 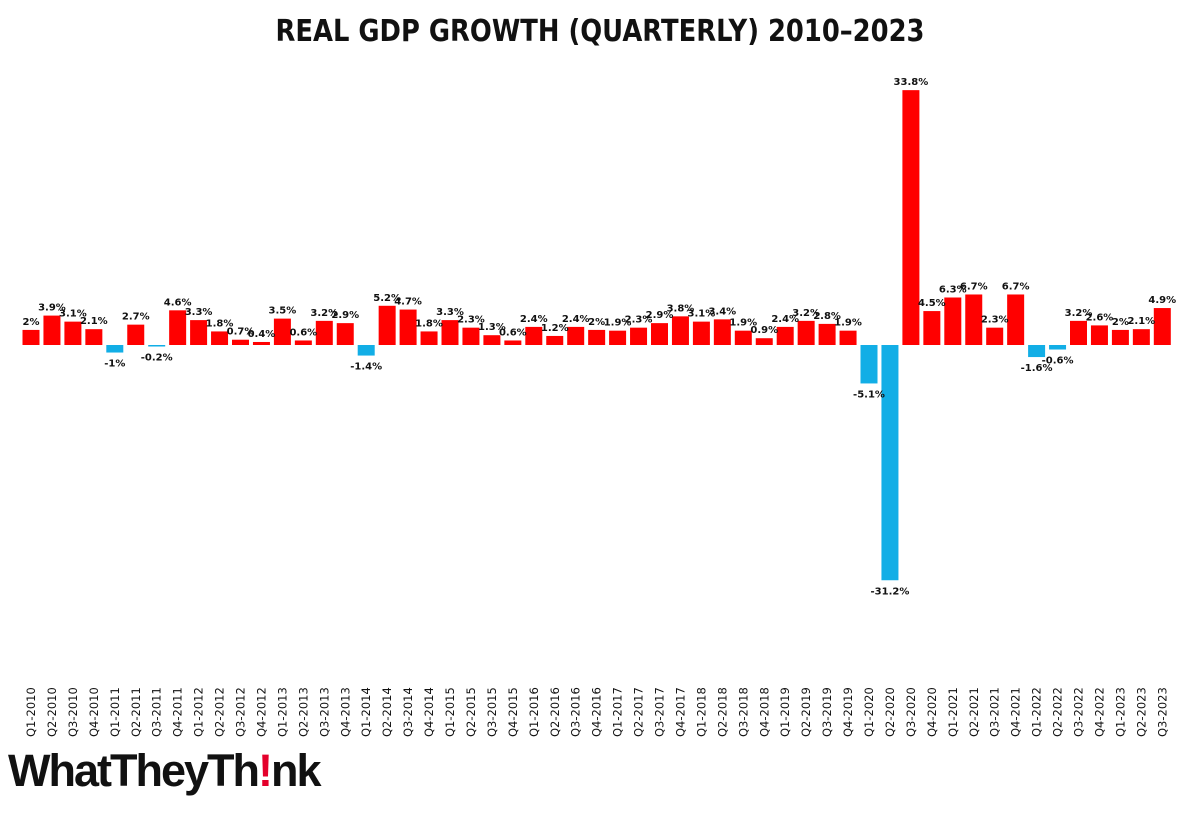 I want to click on bar-Q3-2022, so click(x=1078, y=332).